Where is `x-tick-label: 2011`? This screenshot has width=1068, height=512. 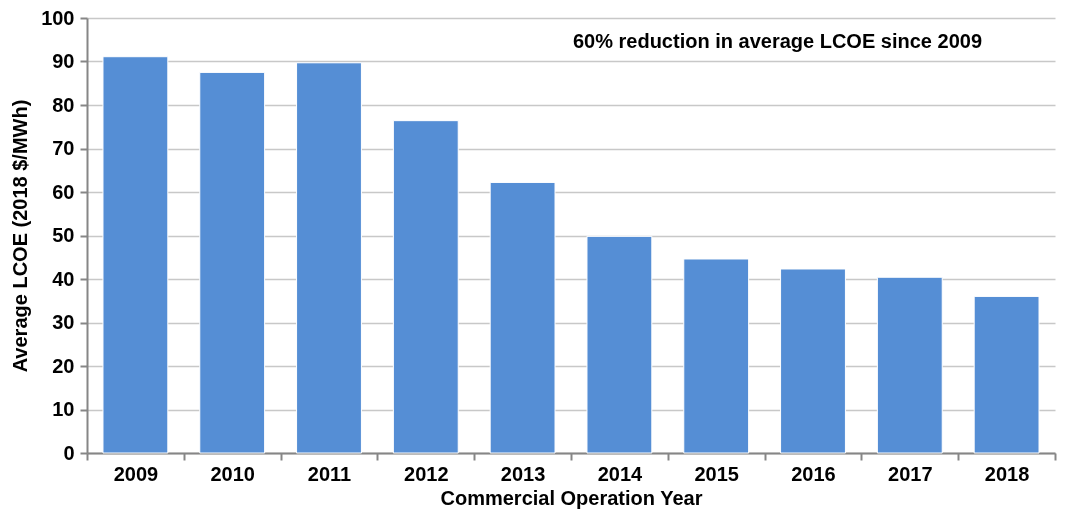 x-tick-label: 2011 is located at coordinates (329, 473).